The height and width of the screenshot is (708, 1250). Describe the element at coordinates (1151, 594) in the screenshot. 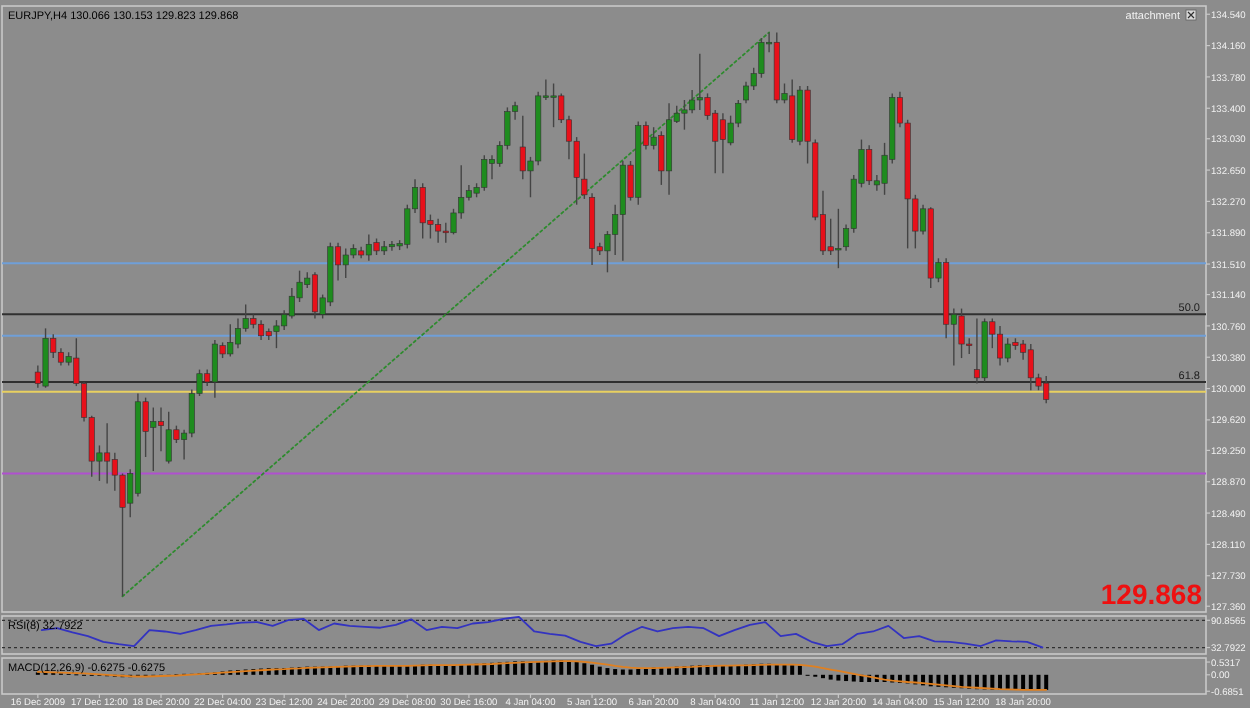

I see `annotation: 129.868` at that location.